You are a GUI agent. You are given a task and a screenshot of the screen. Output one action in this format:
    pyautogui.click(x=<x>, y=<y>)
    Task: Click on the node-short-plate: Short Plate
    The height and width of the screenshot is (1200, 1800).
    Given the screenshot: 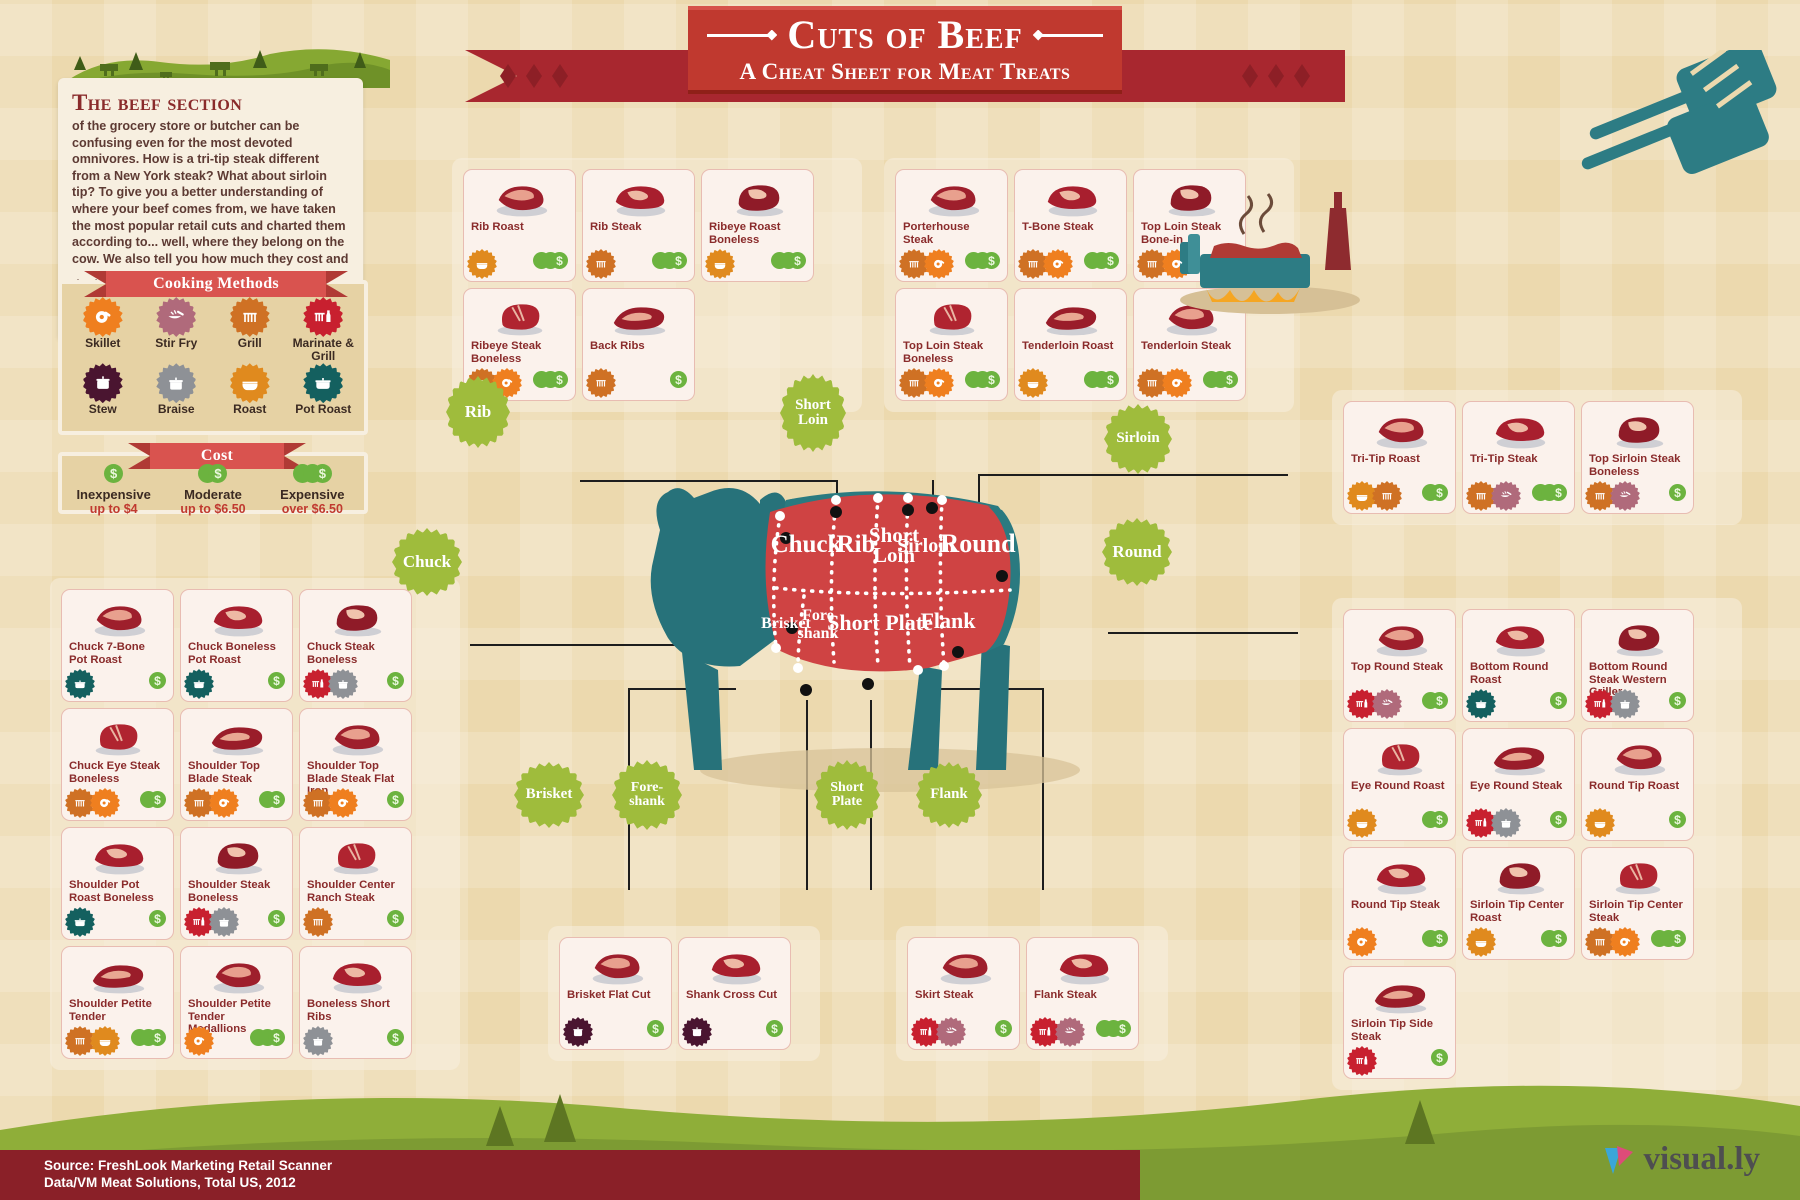 What is the action you would take?
    pyautogui.click(x=847, y=795)
    